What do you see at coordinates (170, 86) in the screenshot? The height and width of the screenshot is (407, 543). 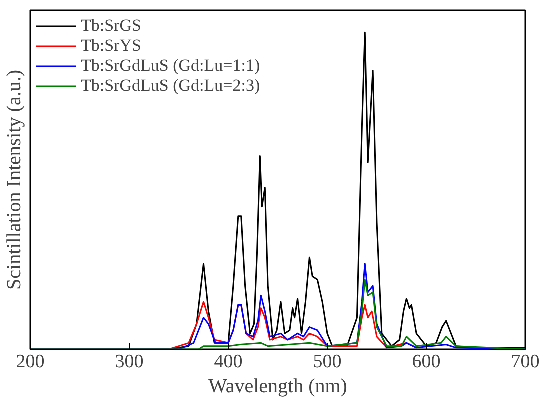 I see `legend-label: Tb:SrGdLuS (Gd:Lu=2:3)` at bounding box center [170, 86].